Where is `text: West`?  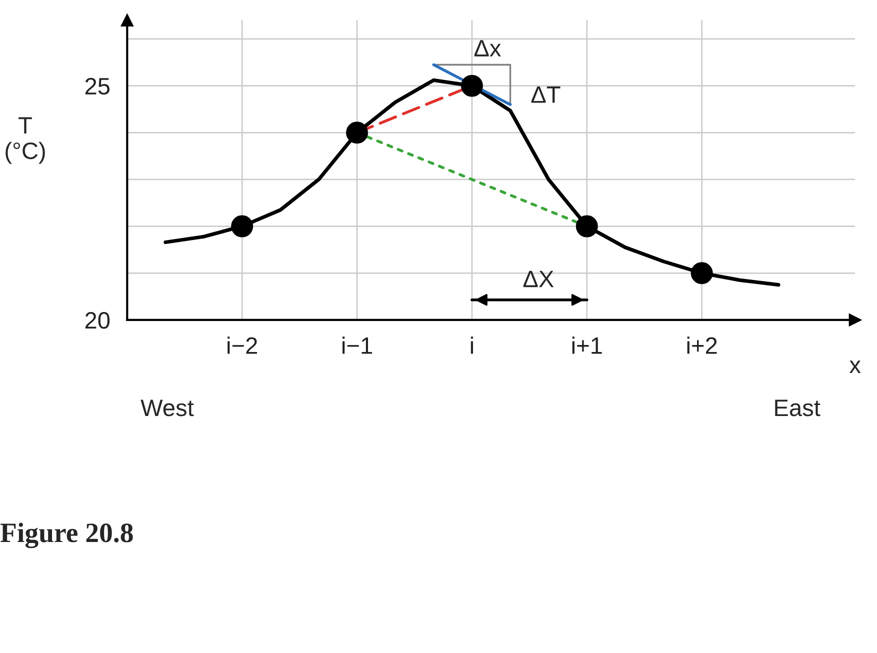
text: West is located at coordinates (167, 408).